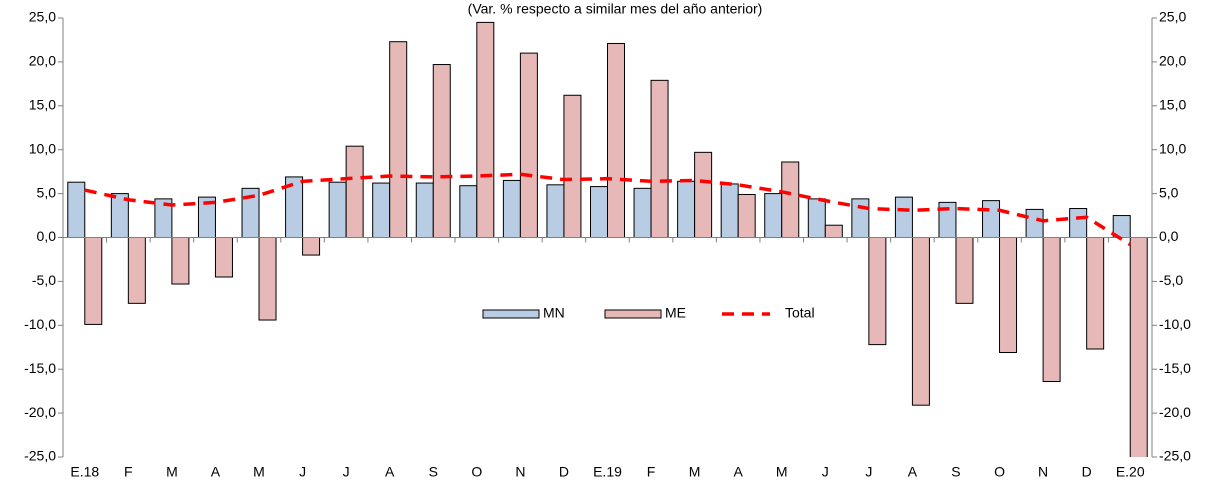 The height and width of the screenshot is (485, 1208). I want to click on y2-tick-label: -20,0, so click(1175, 412).